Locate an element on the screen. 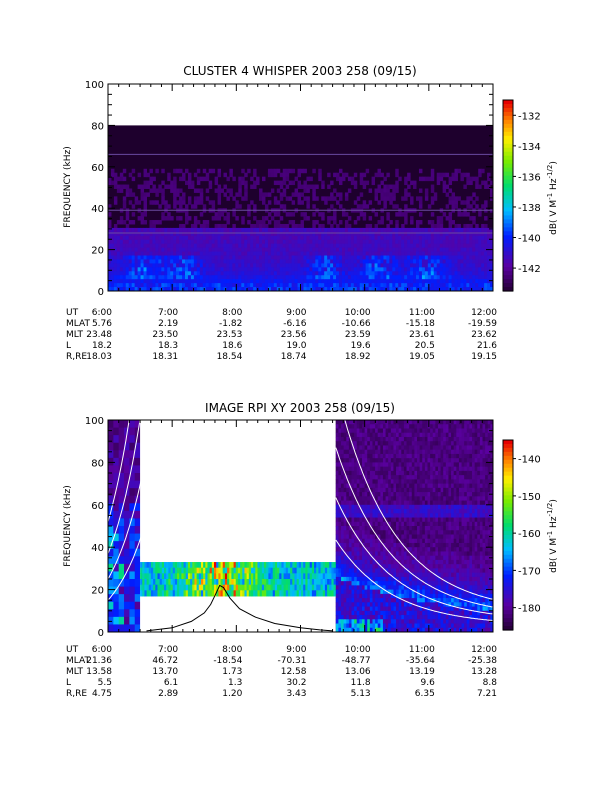  ephemeris-value: 18.6 is located at coordinates (232, 346).